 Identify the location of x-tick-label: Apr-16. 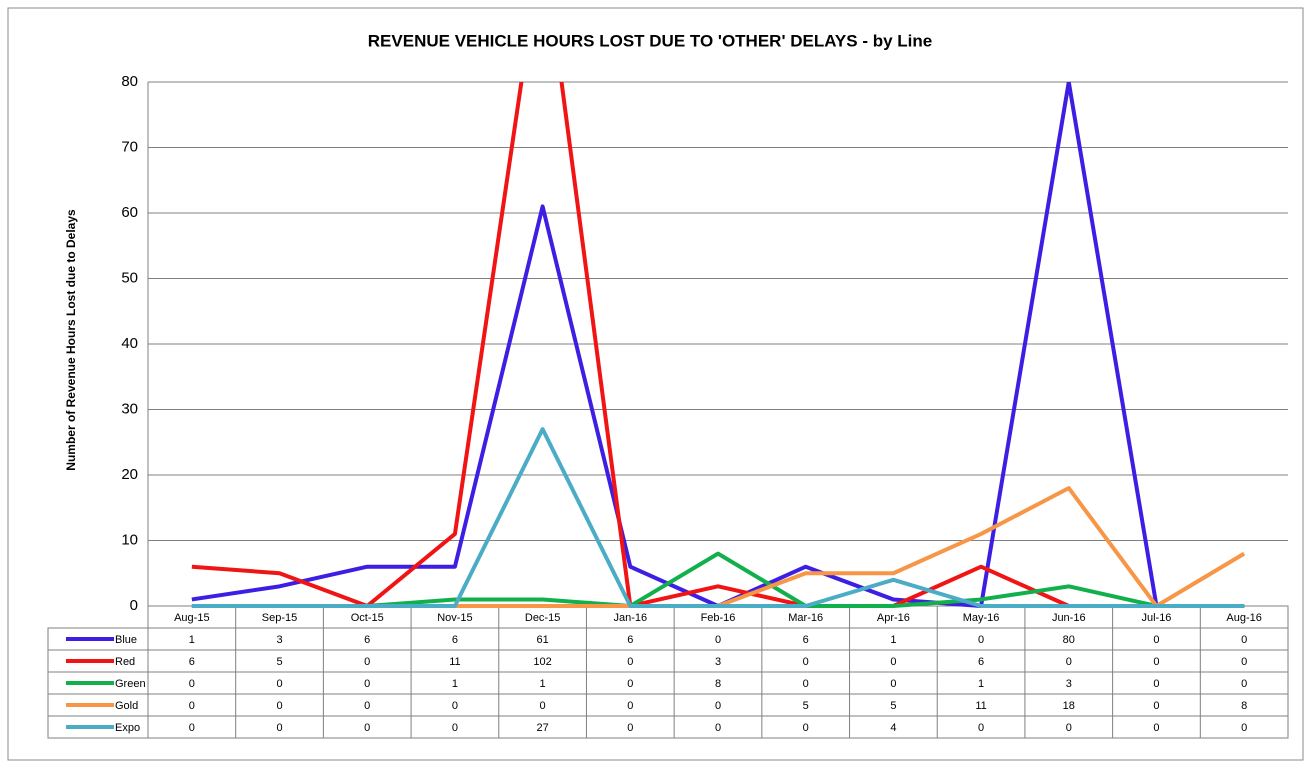
(893, 618).